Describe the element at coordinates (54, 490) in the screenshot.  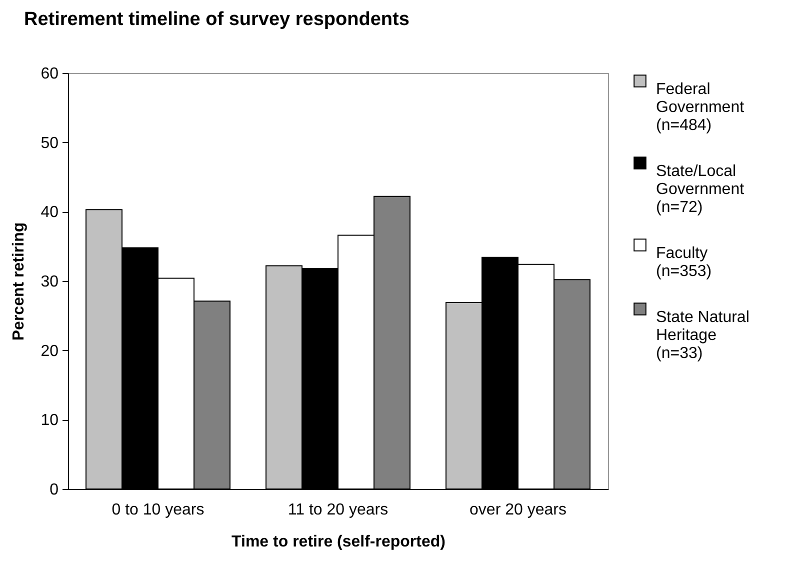
I see `y-tick-label: 0` at that location.